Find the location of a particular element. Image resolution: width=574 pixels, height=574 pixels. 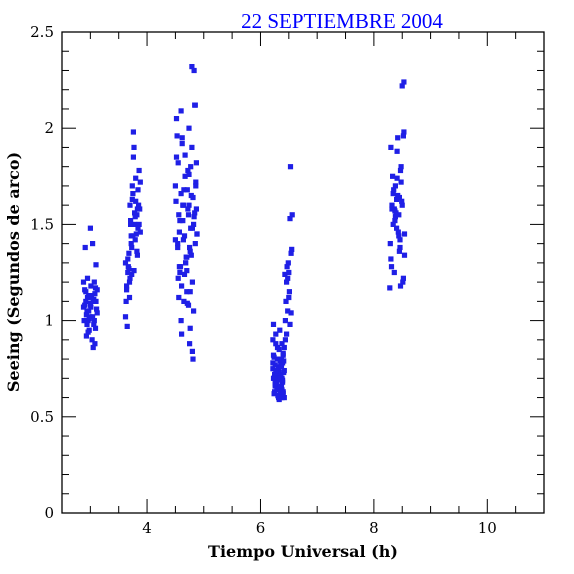

y-tick-label: 0.5 is located at coordinates (42, 417).